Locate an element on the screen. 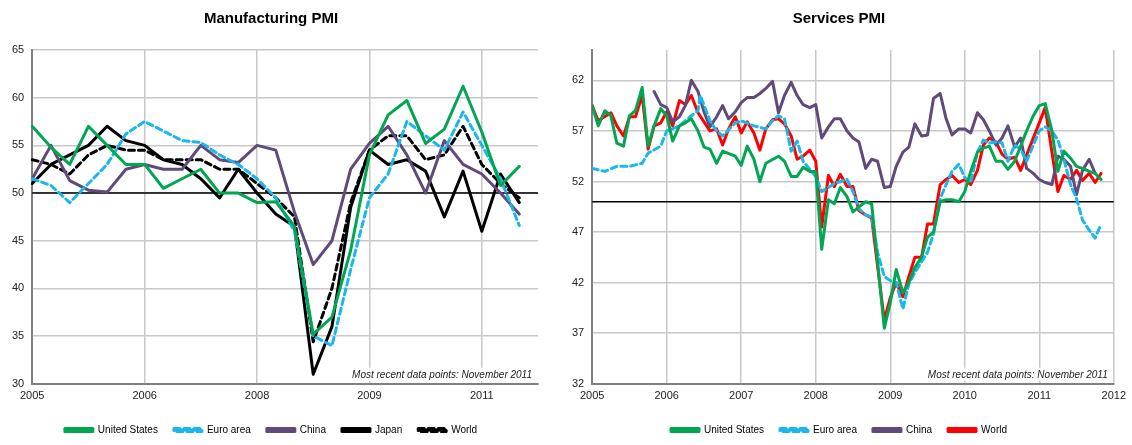  y-tick-label: 65 is located at coordinates (18, 49).